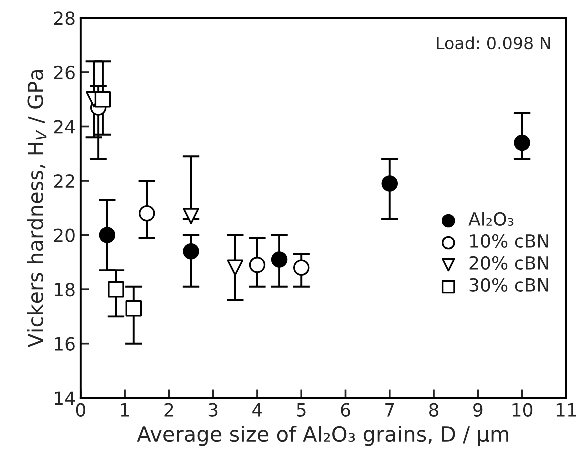 The image size is (578, 455). I want to click on y-tick-label: 20, so click(64, 235).